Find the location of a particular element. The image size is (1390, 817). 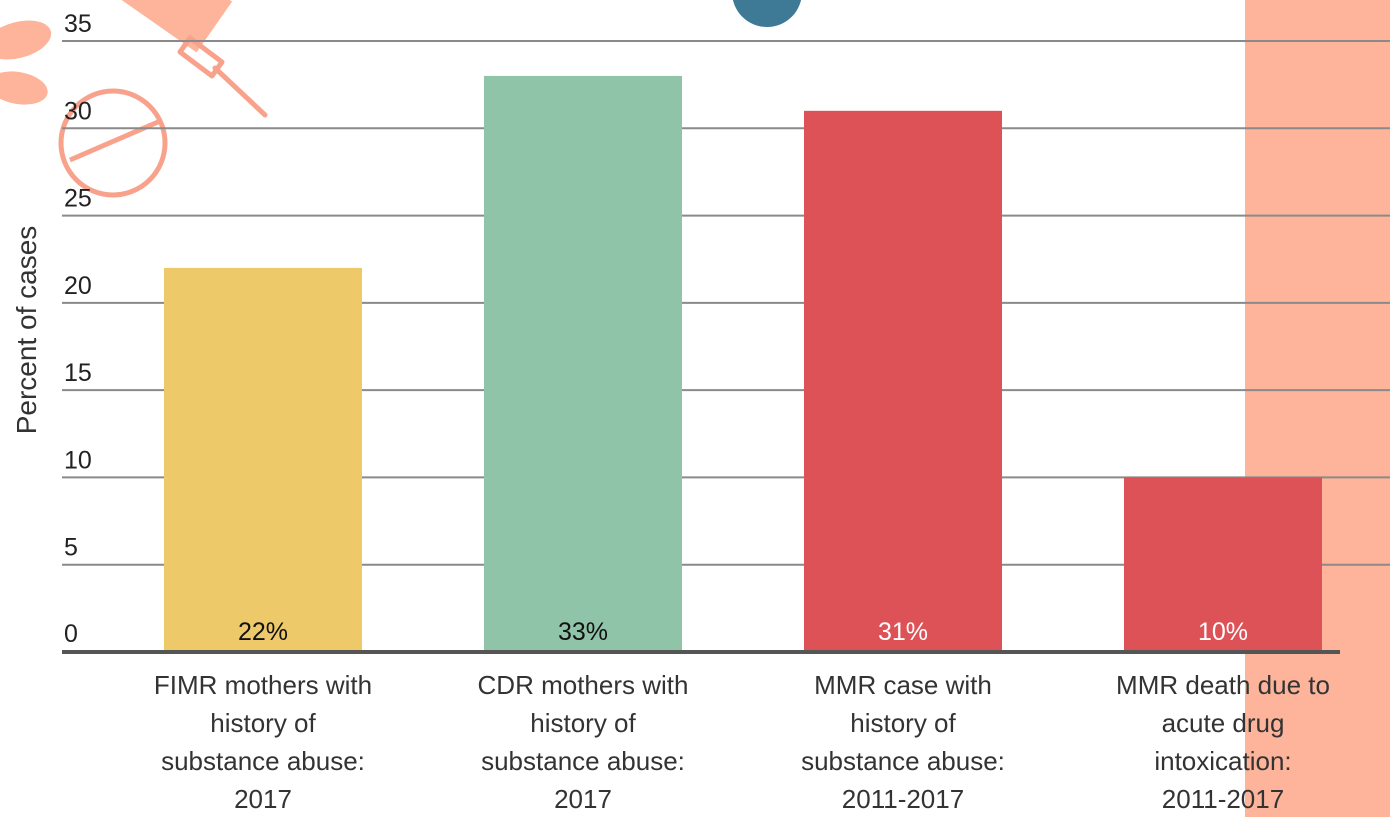

blue-circle-decoration is located at coordinates (767, 13).